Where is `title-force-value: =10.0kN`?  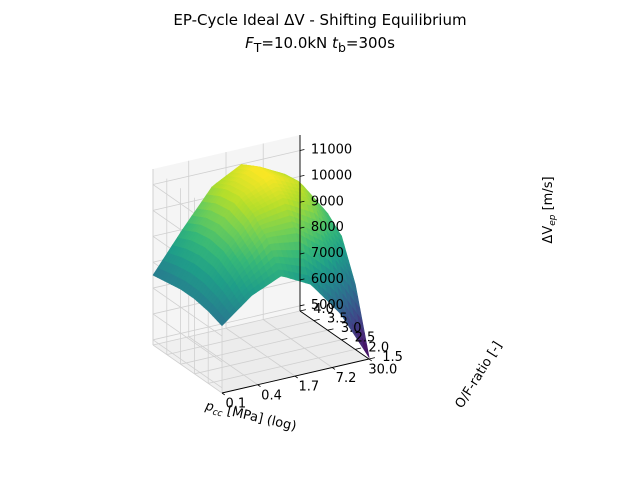
title-force-value: =10.0kN is located at coordinates (297, 43).